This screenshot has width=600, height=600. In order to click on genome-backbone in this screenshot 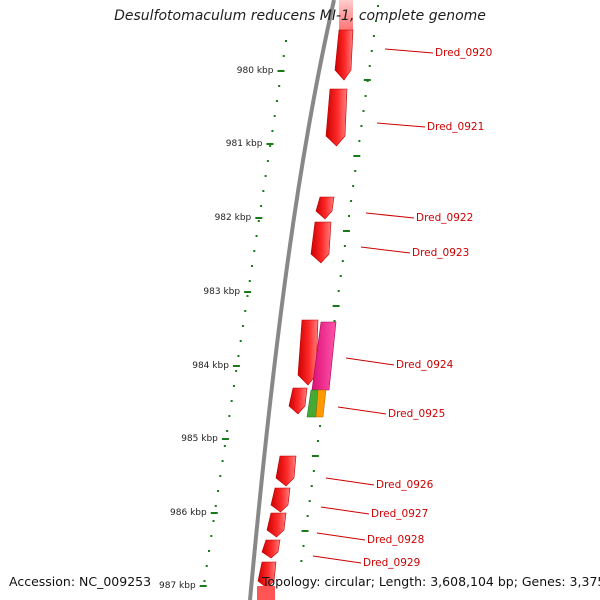, I will do `click(292, 300)`.